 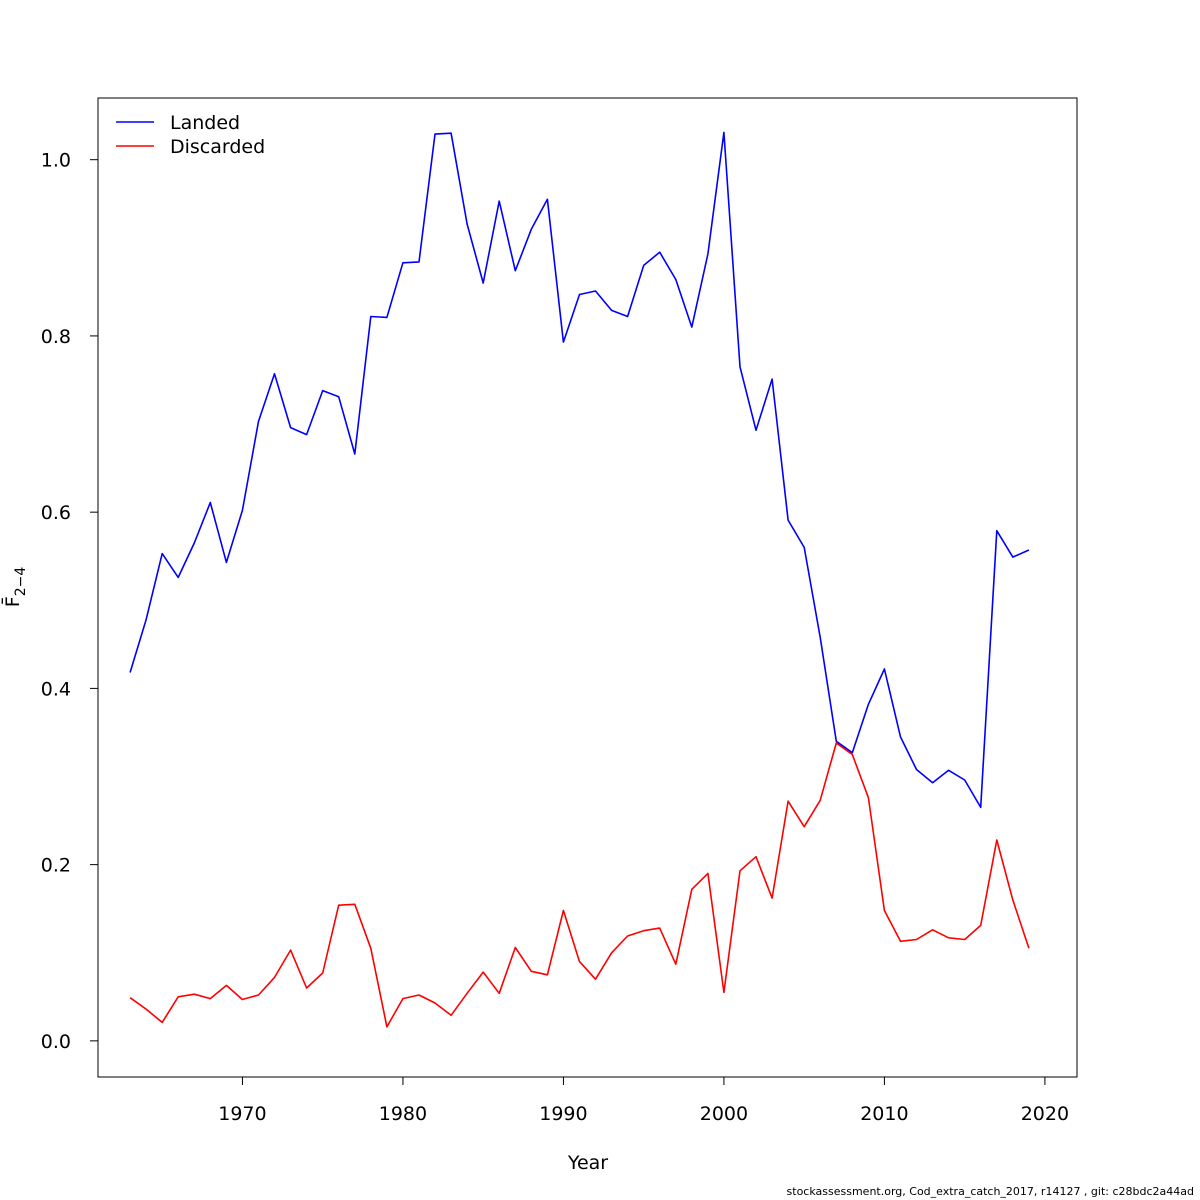 What do you see at coordinates (56, 689) in the screenshot?
I see `y-tick-label: 0.4` at bounding box center [56, 689].